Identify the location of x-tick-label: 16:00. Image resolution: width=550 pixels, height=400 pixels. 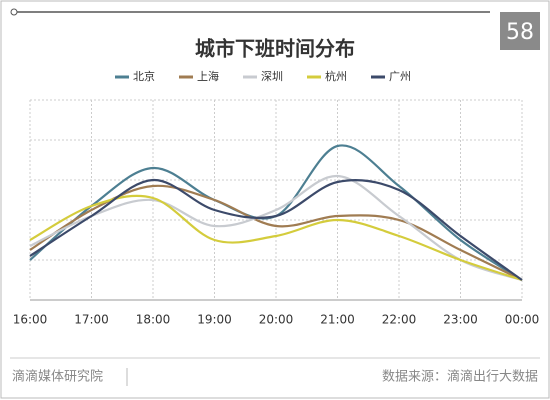
(30, 320).